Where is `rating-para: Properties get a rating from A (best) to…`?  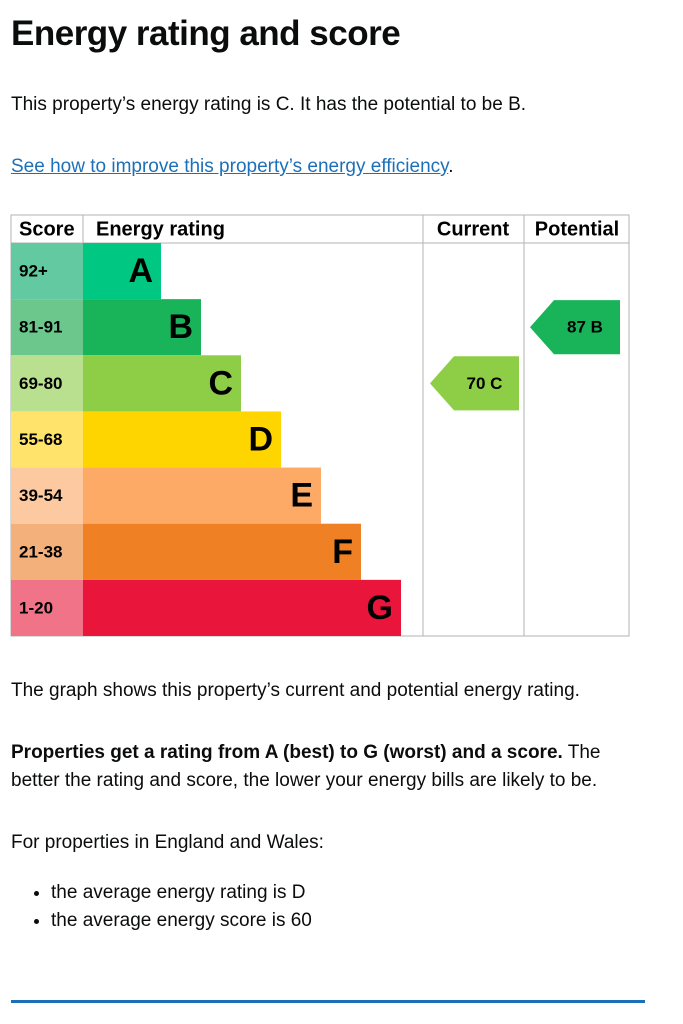 rating-para: Properties get a rating from A (best) to… is located at coordinates (331, 767).